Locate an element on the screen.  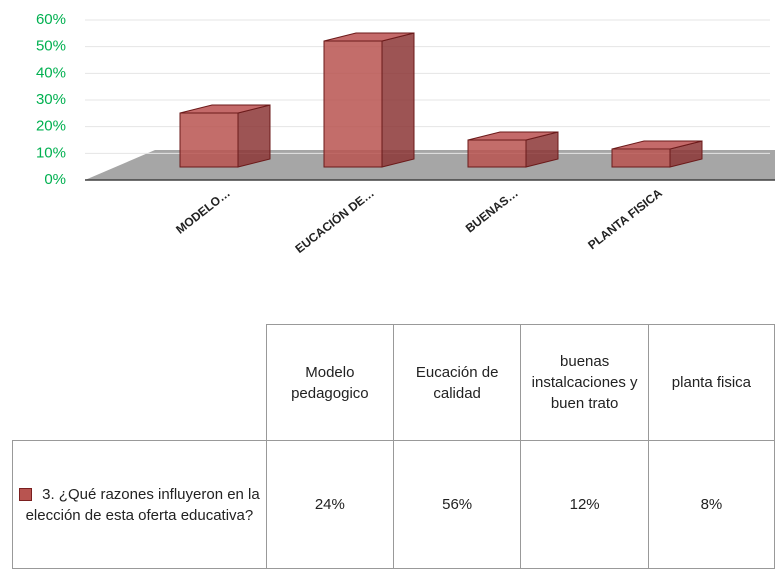
y-tick-label: 0% is located at coordinates (55, 179).